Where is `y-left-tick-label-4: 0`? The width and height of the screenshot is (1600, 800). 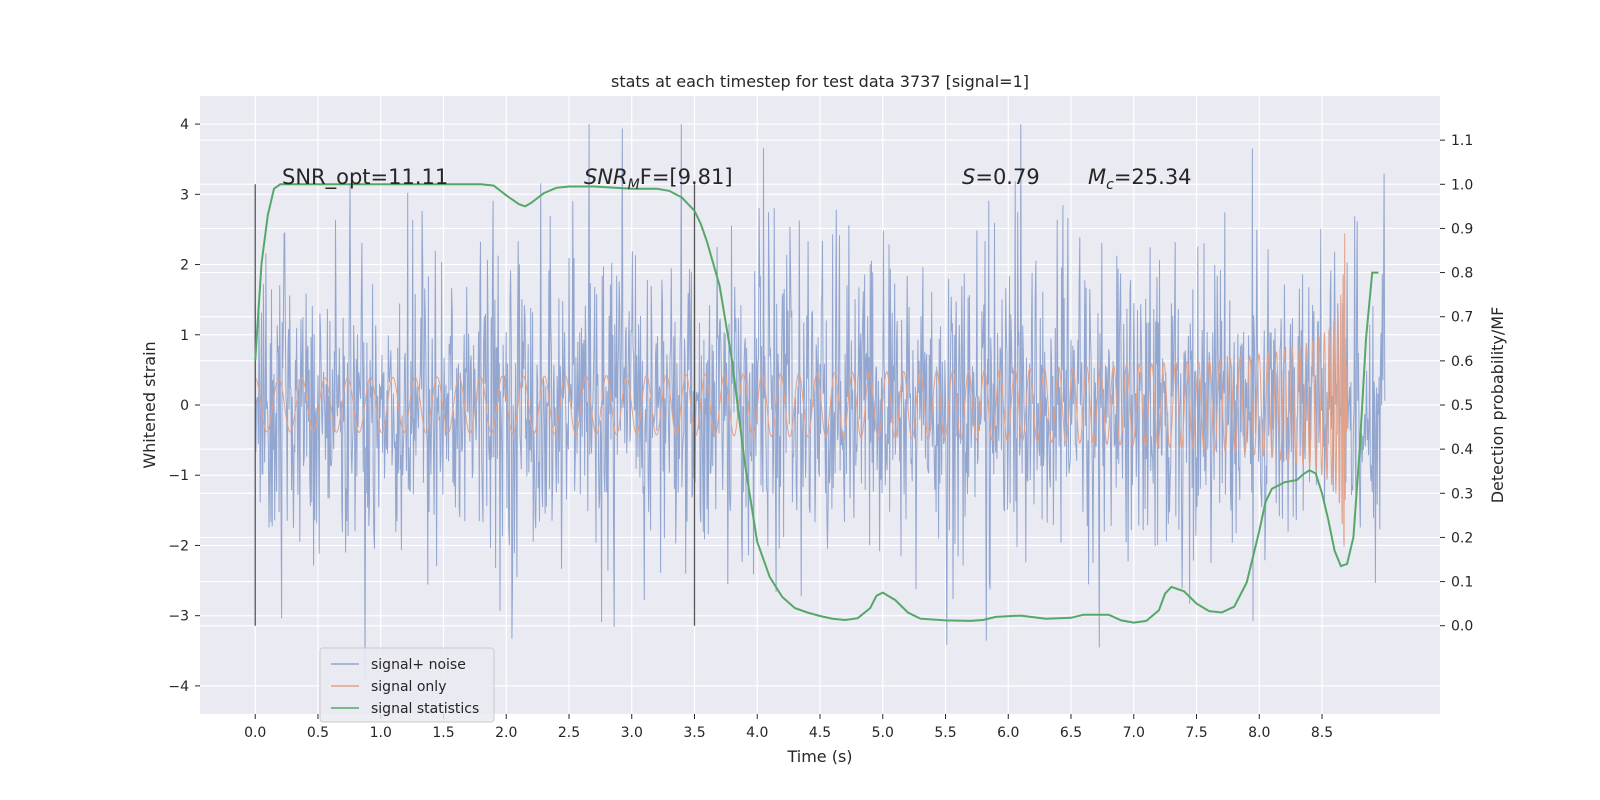 y-left-tick-label-4: 0 is located at coordinates (184, 406).